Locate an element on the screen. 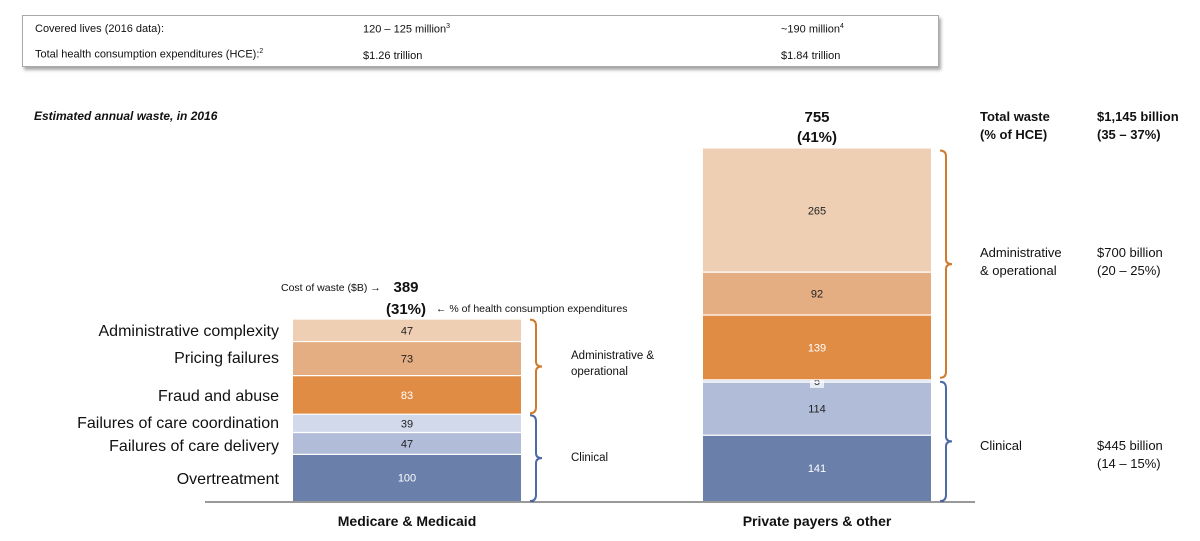 The width and height of the screenshot is (1200, 541). data-label-administrative-complexity: 47 is located at coordinates (407, 332).